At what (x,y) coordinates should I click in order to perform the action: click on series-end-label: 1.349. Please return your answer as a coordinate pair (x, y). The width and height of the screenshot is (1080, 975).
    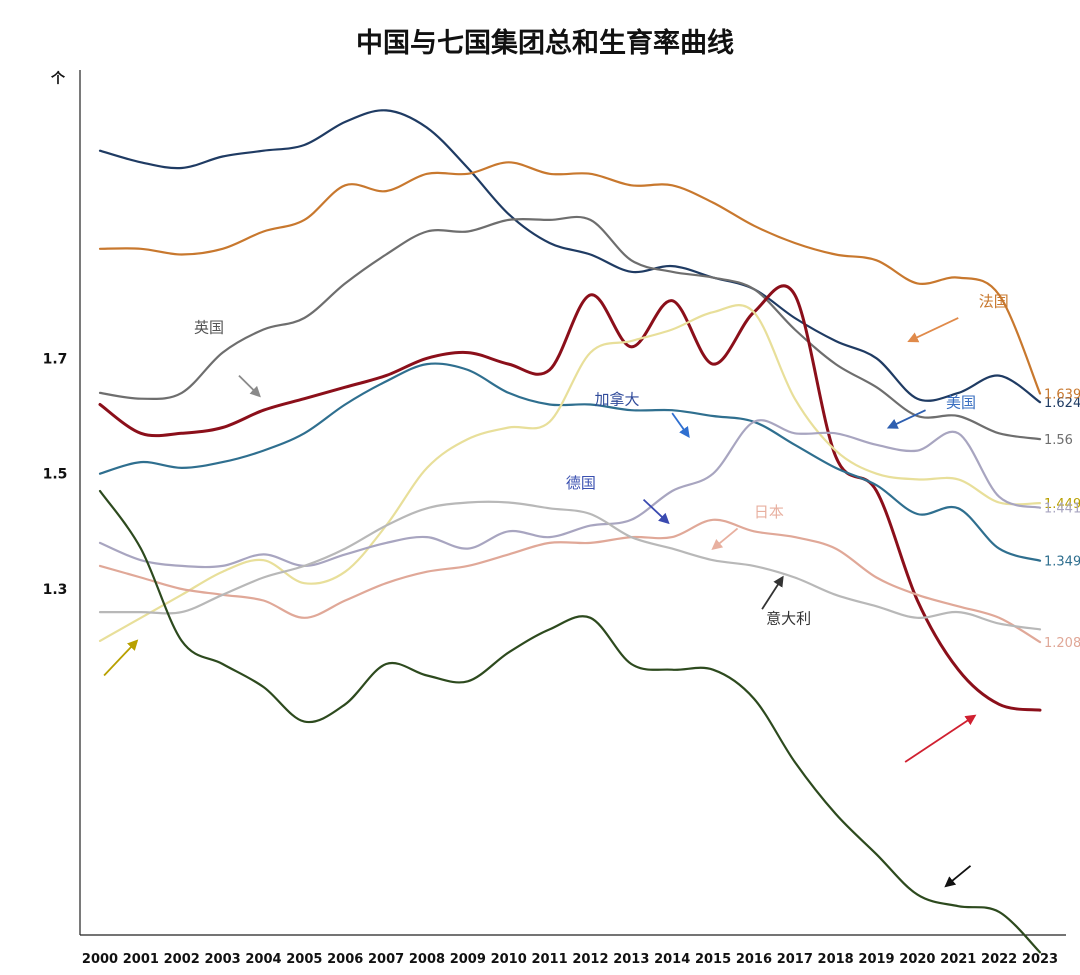
    Looking at the image, I should click on (1062, 562).